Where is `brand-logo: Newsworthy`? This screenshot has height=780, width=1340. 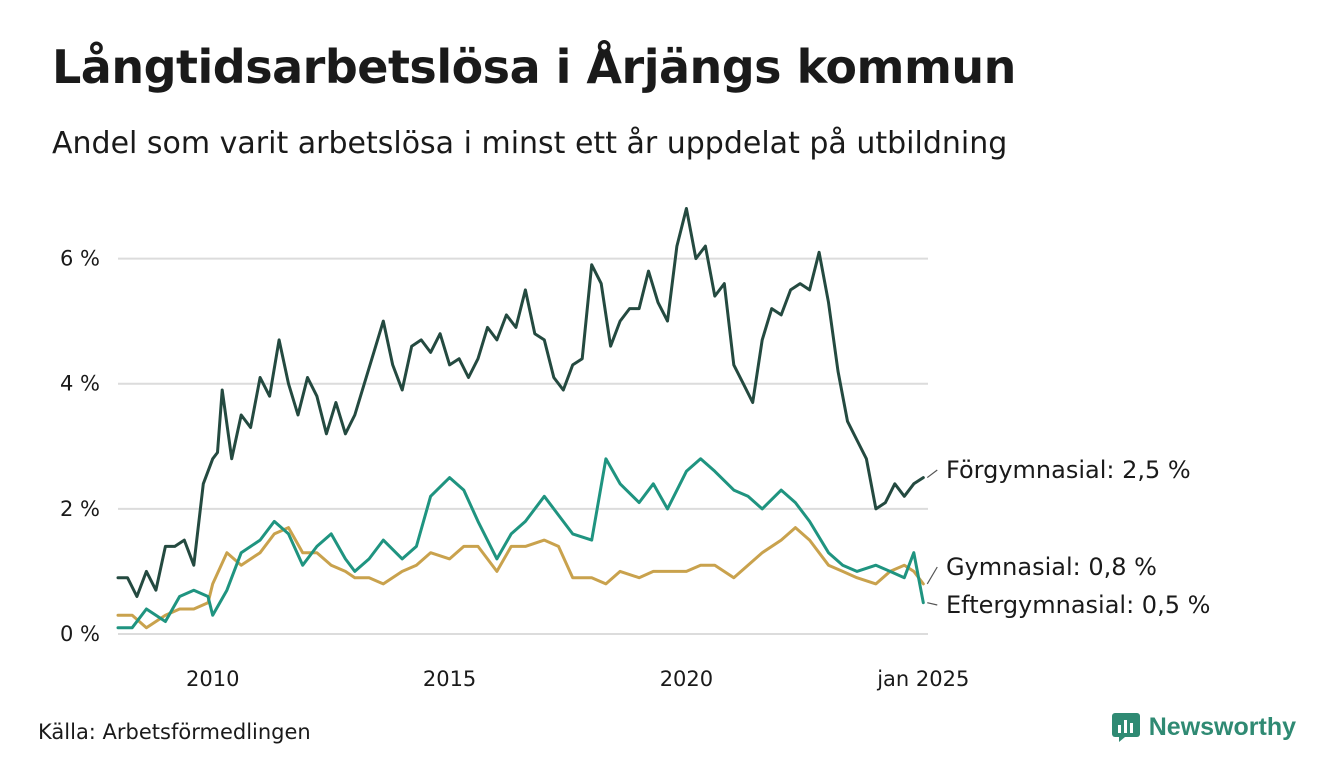
brand-logo: Newsworthy is located at coordinates (1203, 727).